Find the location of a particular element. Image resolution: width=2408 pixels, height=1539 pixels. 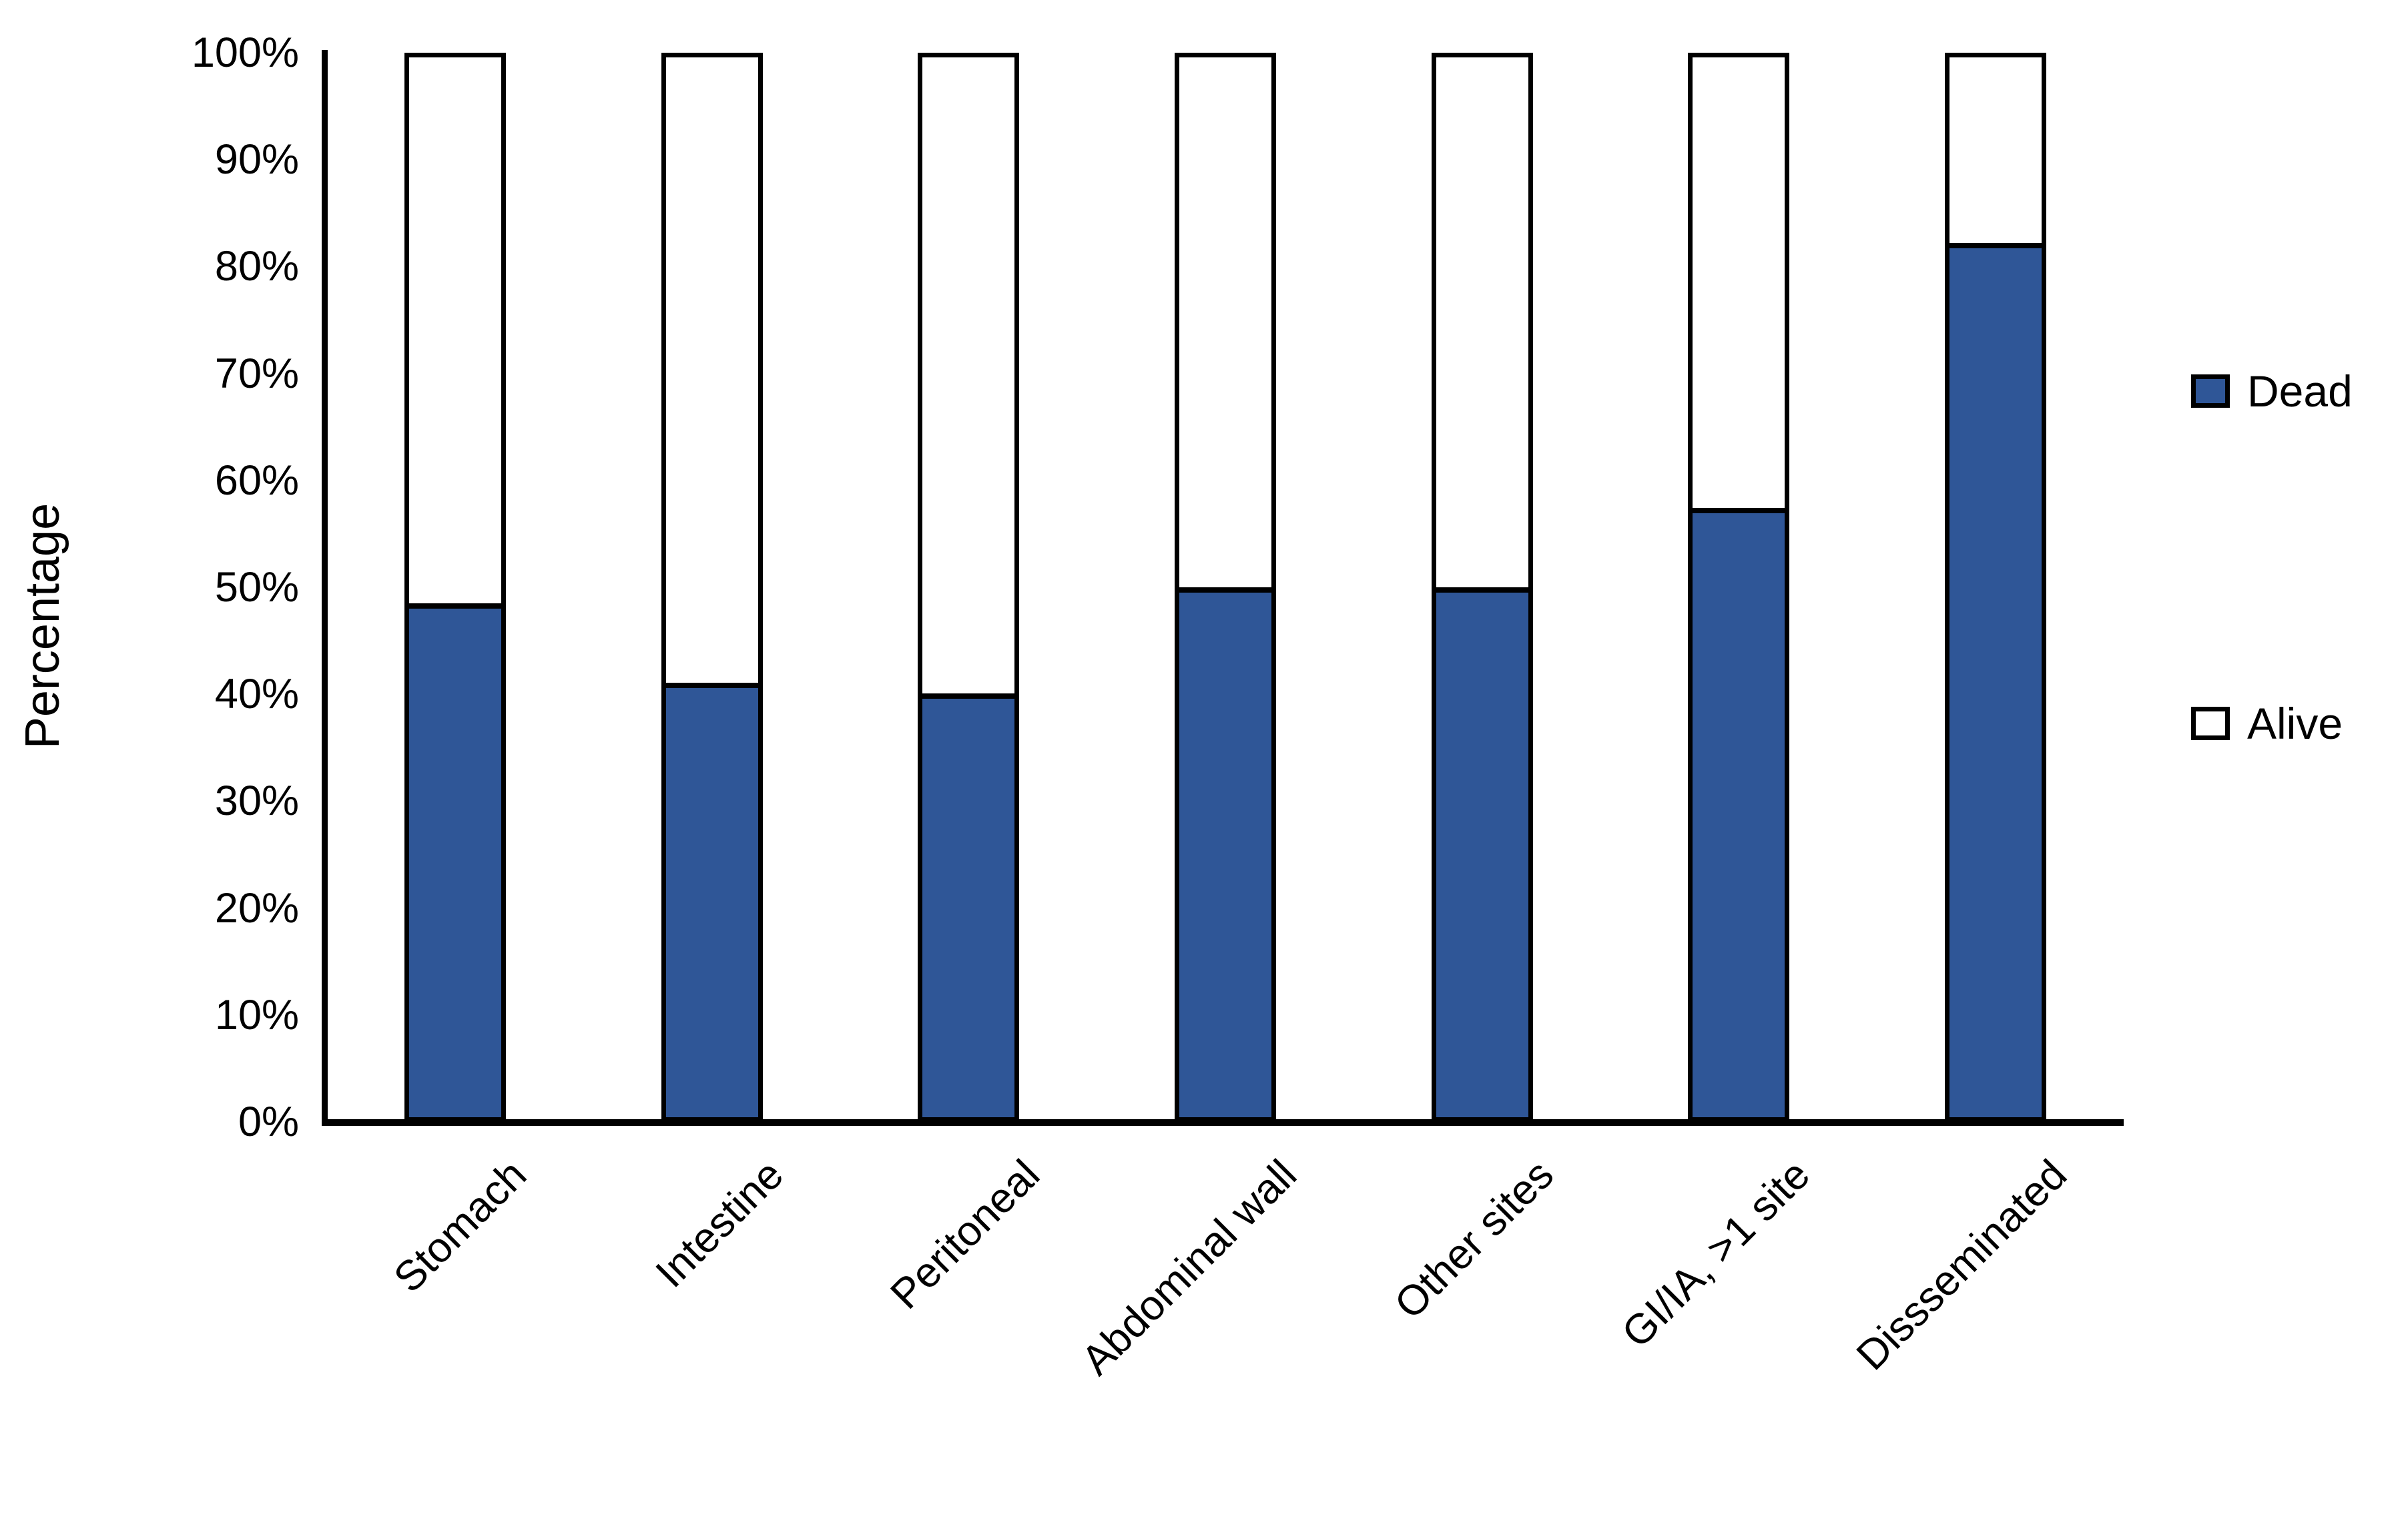

alive-swatch-icon is located at coordinates (2210, 724).